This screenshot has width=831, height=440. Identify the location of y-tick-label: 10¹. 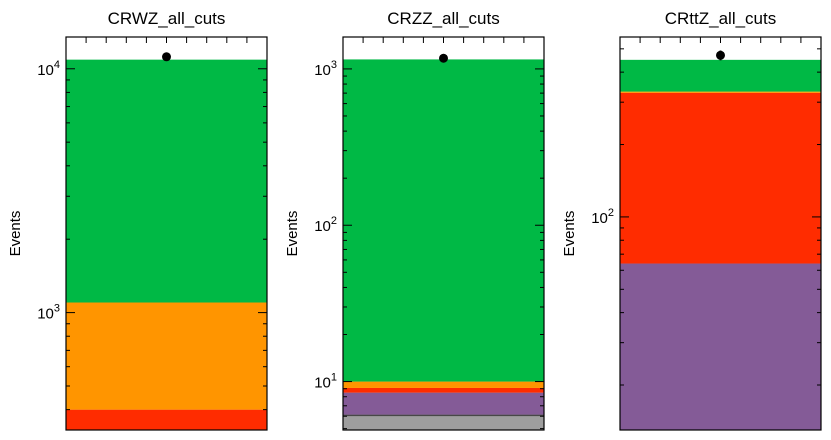
(325, 382).